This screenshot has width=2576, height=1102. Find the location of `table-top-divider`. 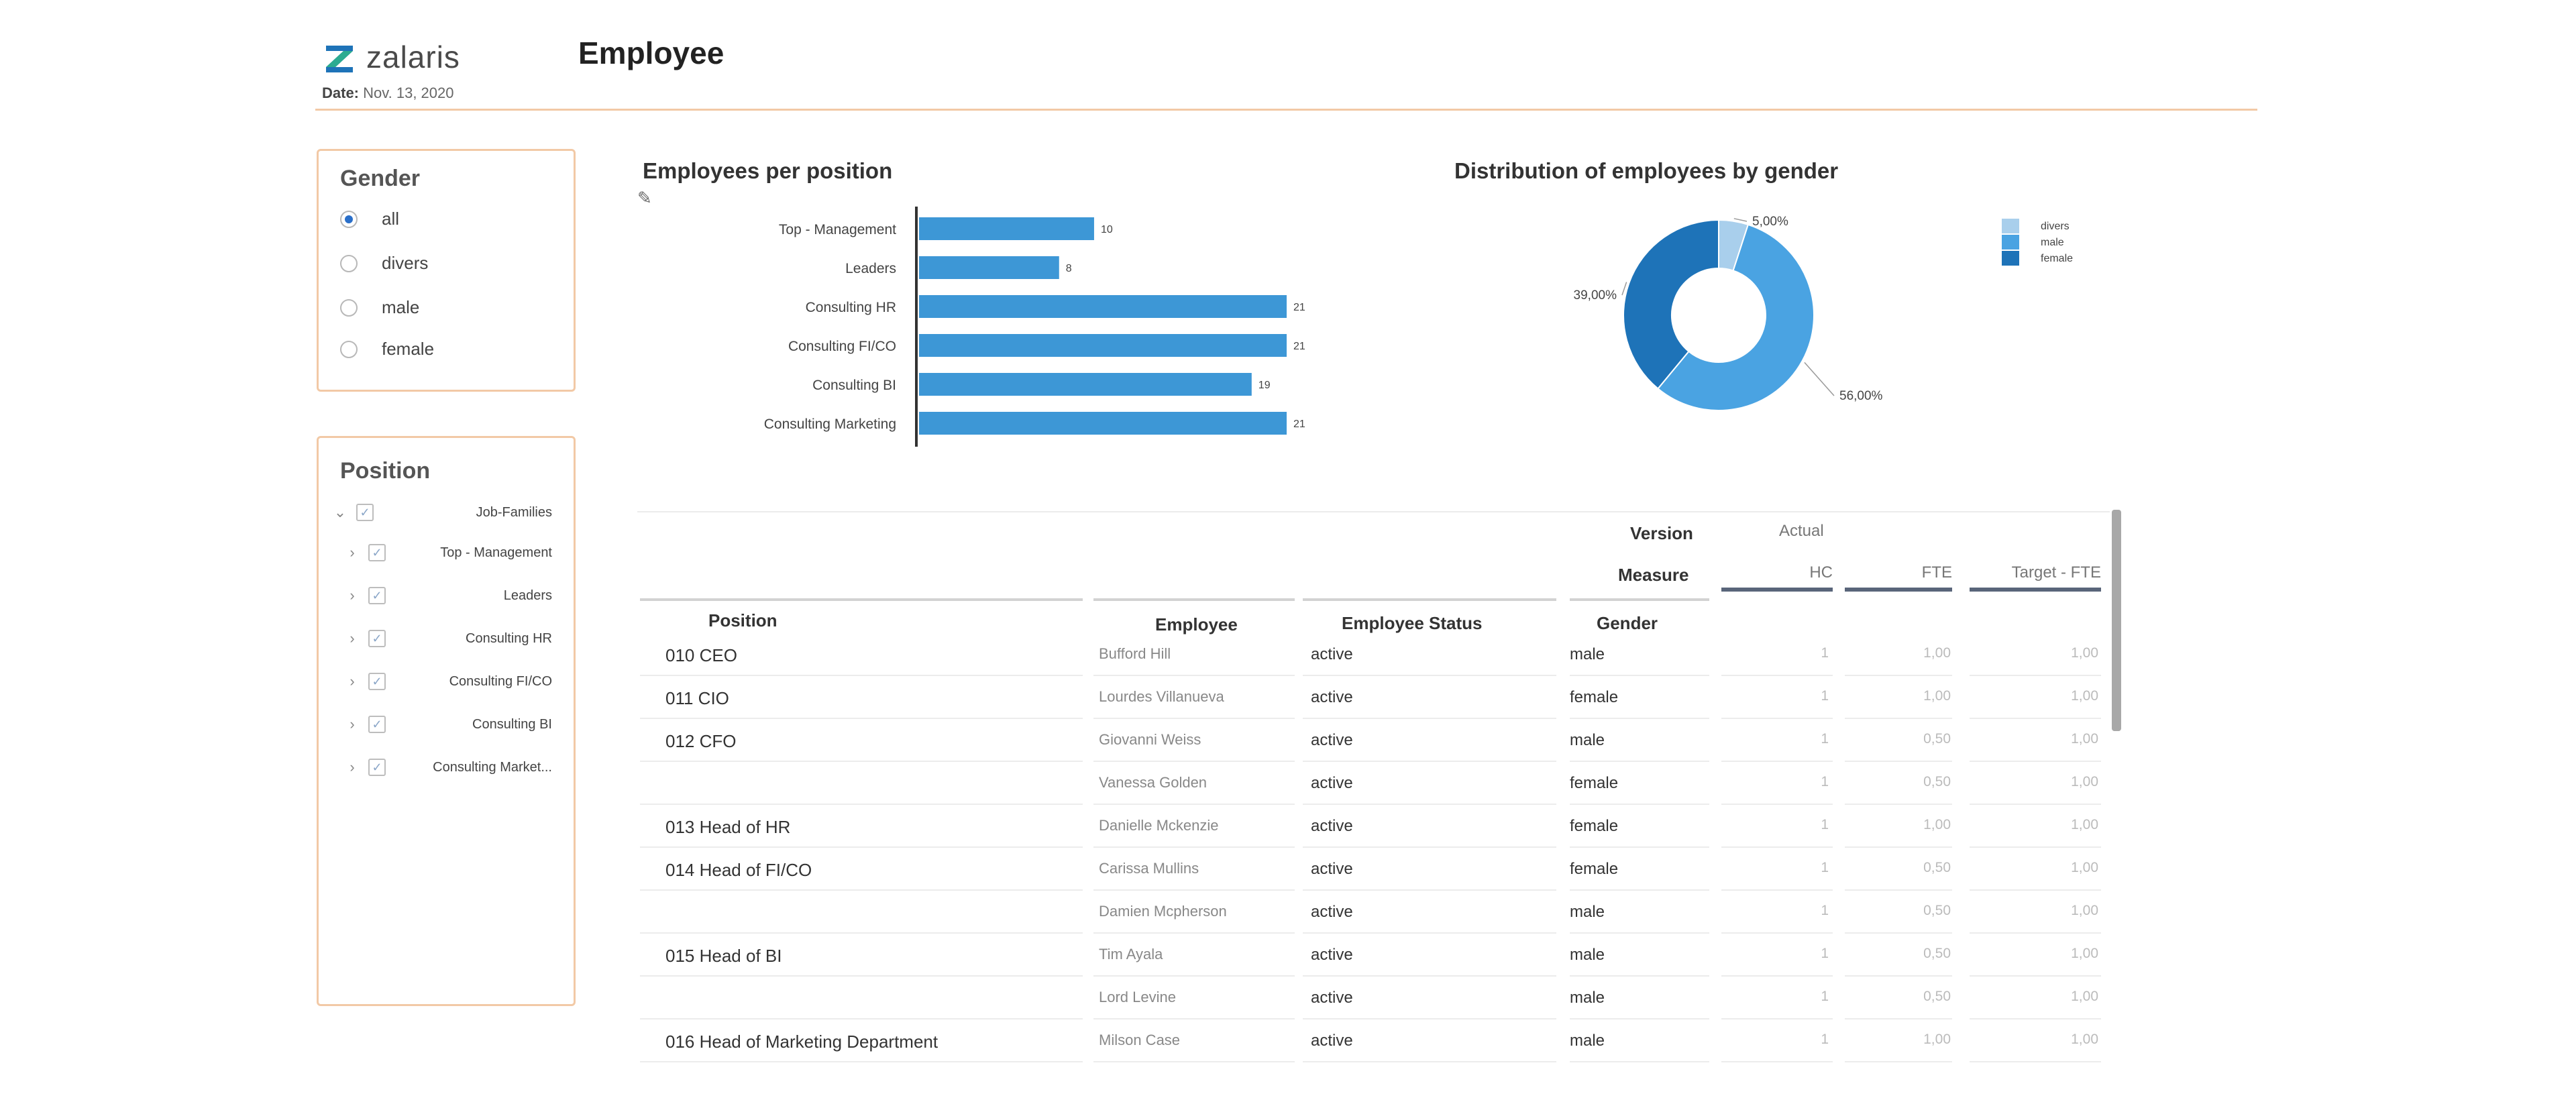

table-top-divider is located at coordinates (1373, 511).